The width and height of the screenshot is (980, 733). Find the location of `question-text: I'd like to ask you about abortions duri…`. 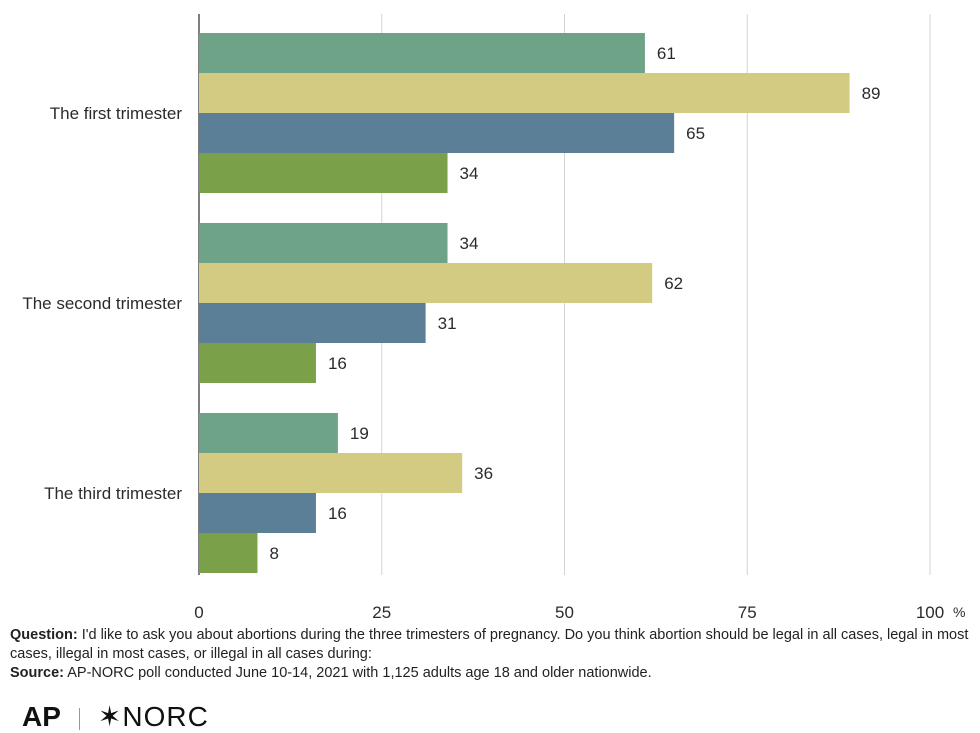

question-text: I'd like to ask you about abortions duri… is located at coordinates (489, 644).